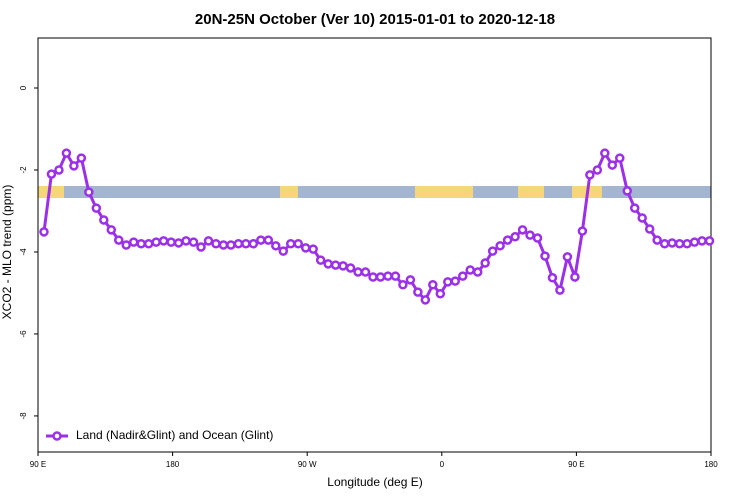 The width and height of the screenshot is (750, 500). What do you see at coordinates (307, 464) in the screenshot?
I see `x-tick-label: 90 W` at bounding box center [307, 464].